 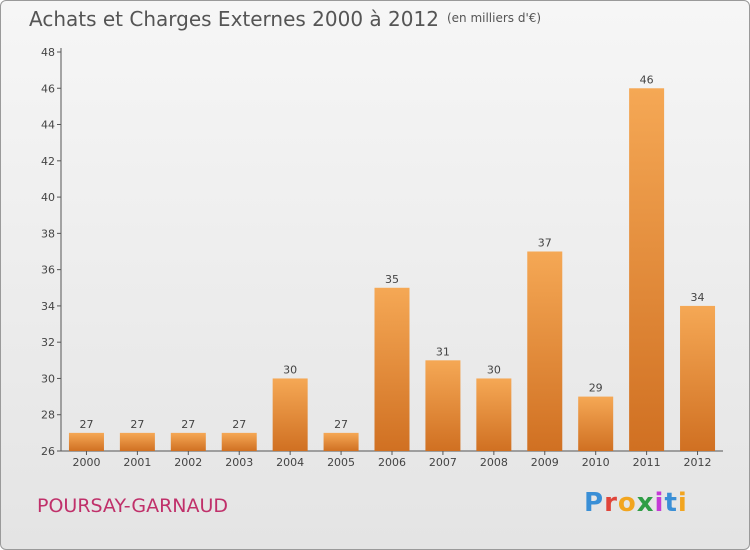 What do you see at coordinates (48, 88) in the screenshot?
I see `y-tick-label: 46` at bounding box center [48, 88].